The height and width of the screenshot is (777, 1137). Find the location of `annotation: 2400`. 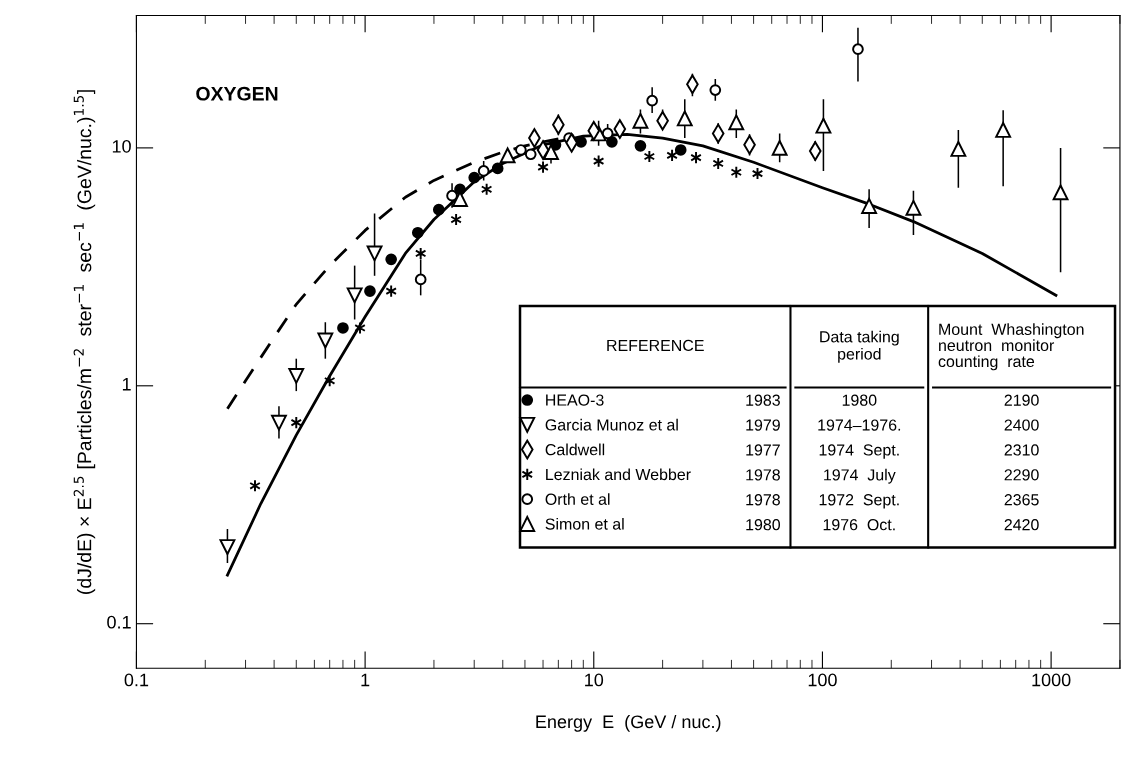

annotation: 2400 is located at coordinates (1021, 425).